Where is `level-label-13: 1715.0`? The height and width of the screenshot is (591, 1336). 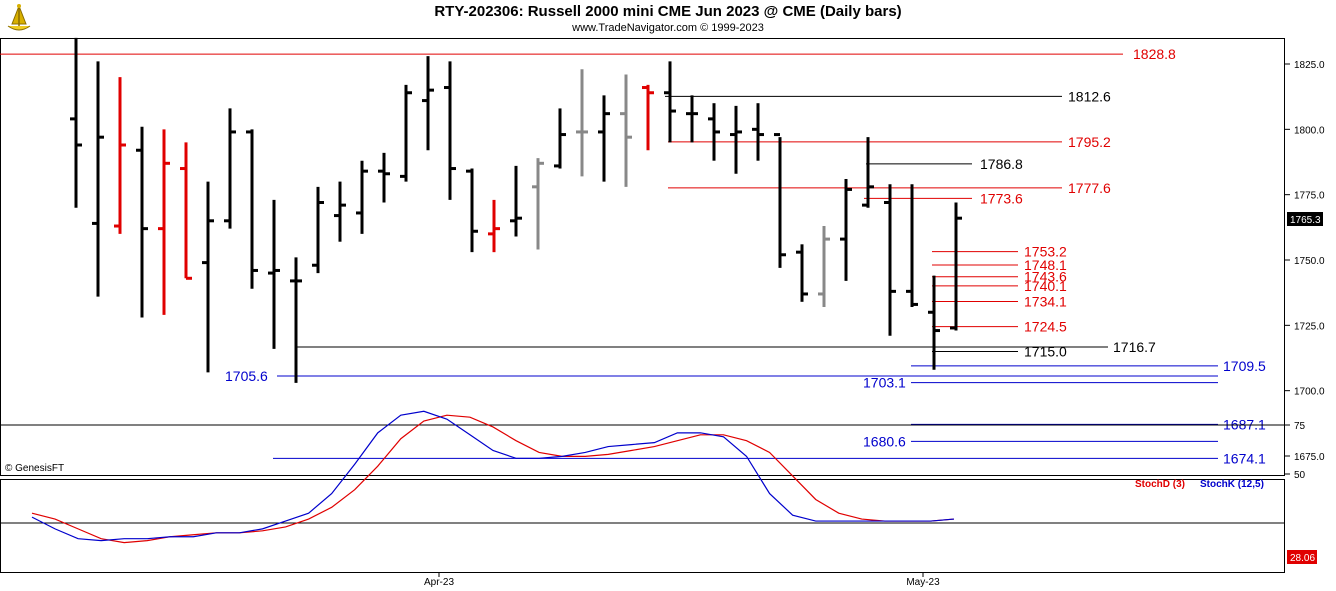 level-label-13: 1715.0 is located at coordinates (1045, 351).